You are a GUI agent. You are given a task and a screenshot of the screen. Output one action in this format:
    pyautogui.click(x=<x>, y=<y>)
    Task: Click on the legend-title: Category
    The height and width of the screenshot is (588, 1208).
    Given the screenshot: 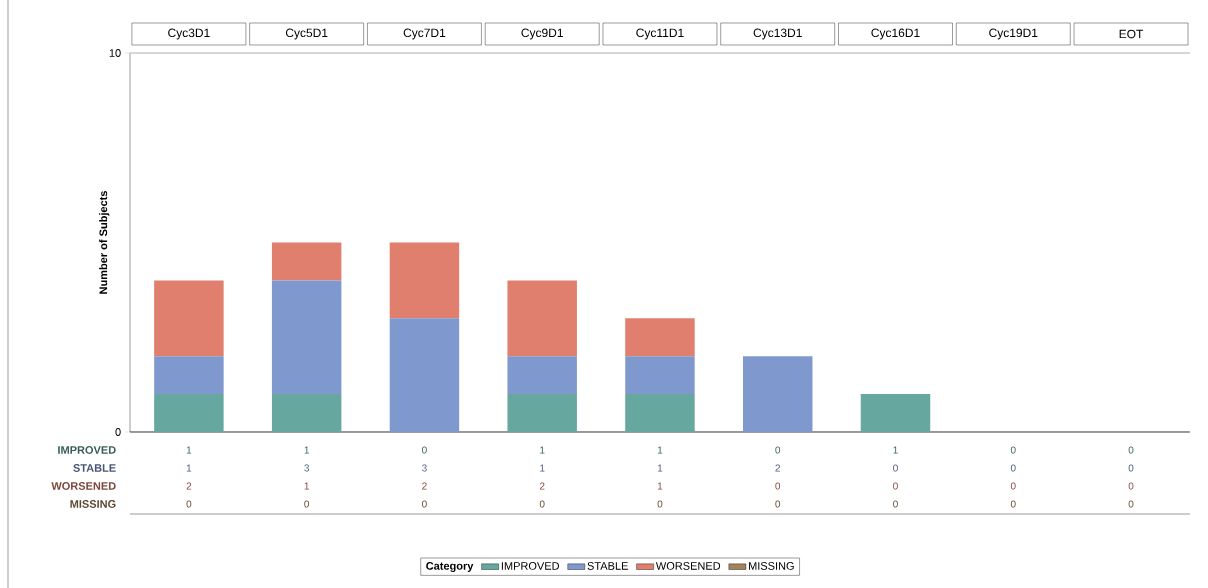 What is the action you would take?
    pyautogui.click(x=450, y=567)
    